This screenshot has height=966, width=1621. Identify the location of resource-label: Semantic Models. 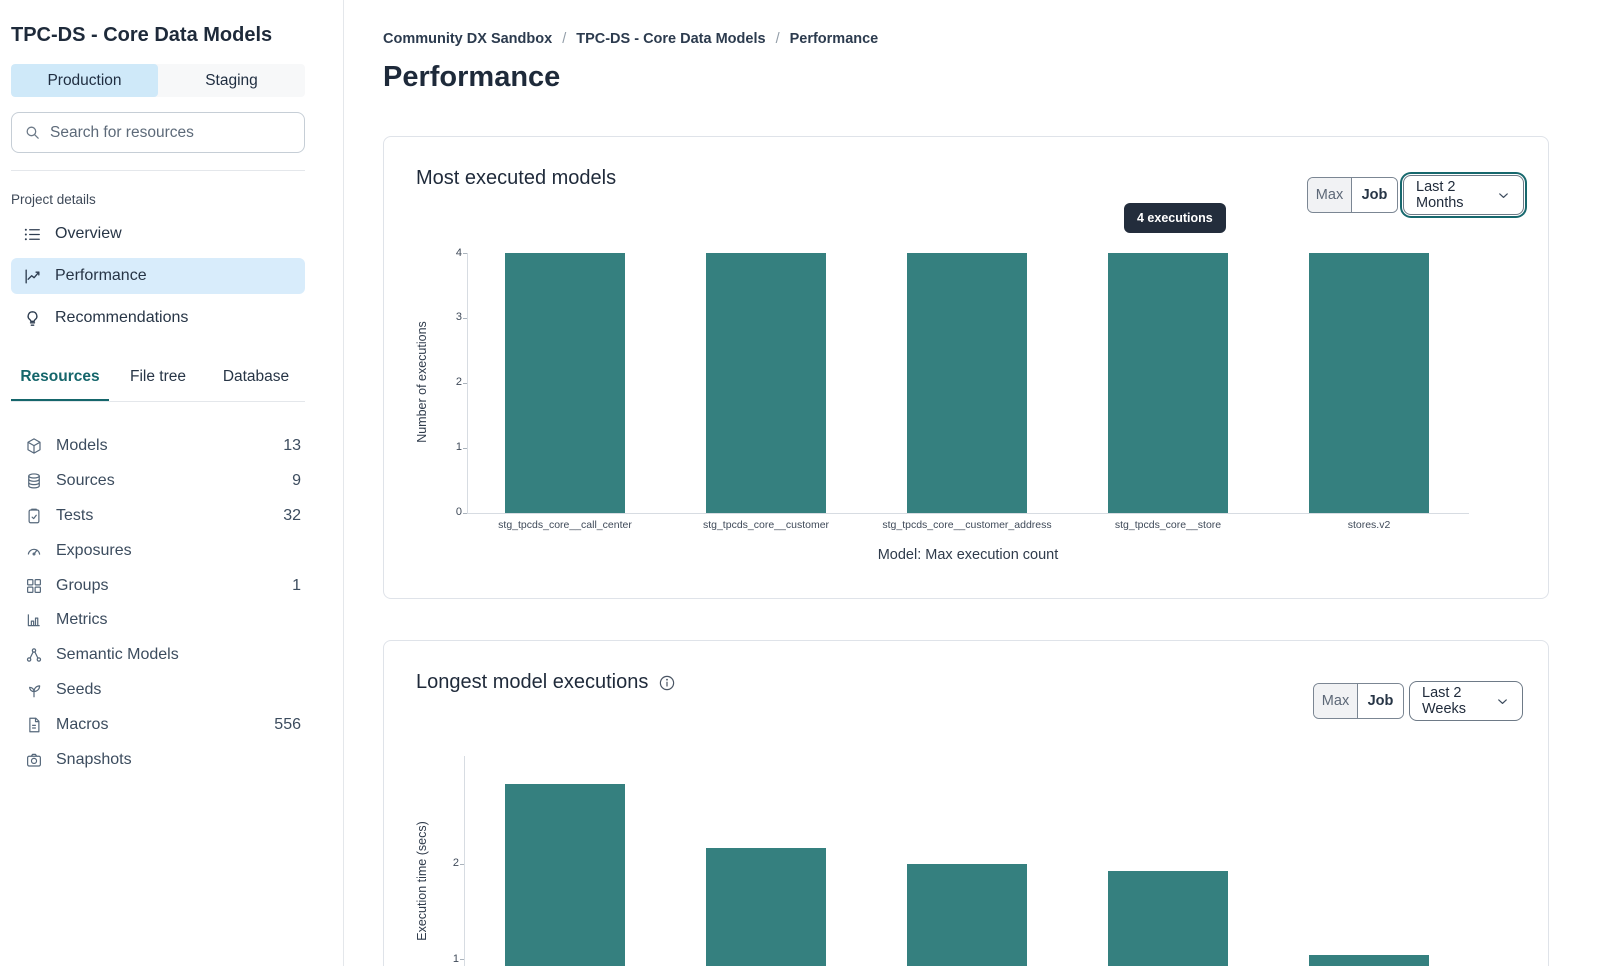
(117, 655).